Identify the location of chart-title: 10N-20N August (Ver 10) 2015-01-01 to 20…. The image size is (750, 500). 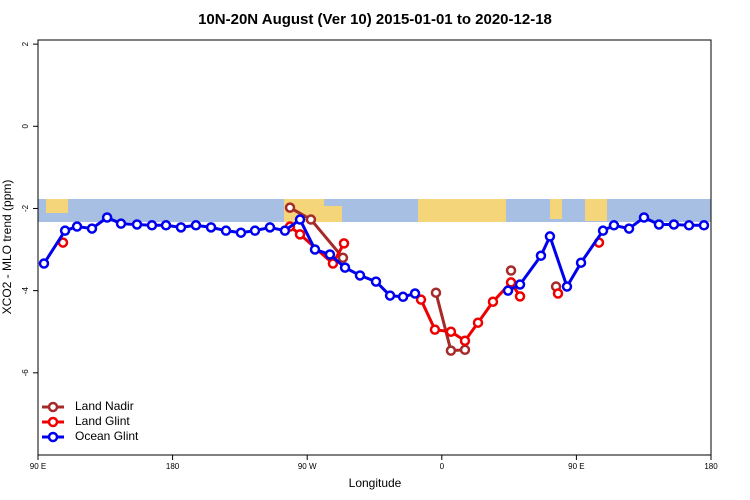
(375, 19).